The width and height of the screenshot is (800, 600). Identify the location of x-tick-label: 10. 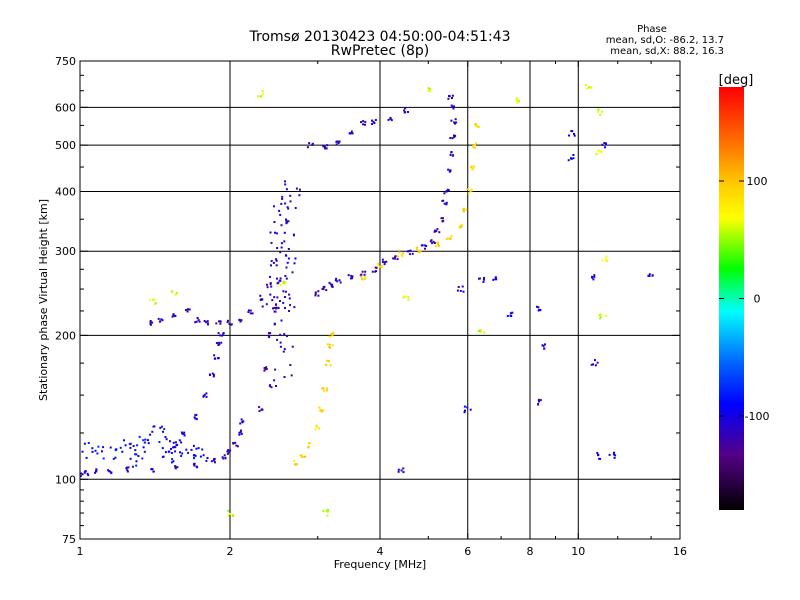
(578, 551).